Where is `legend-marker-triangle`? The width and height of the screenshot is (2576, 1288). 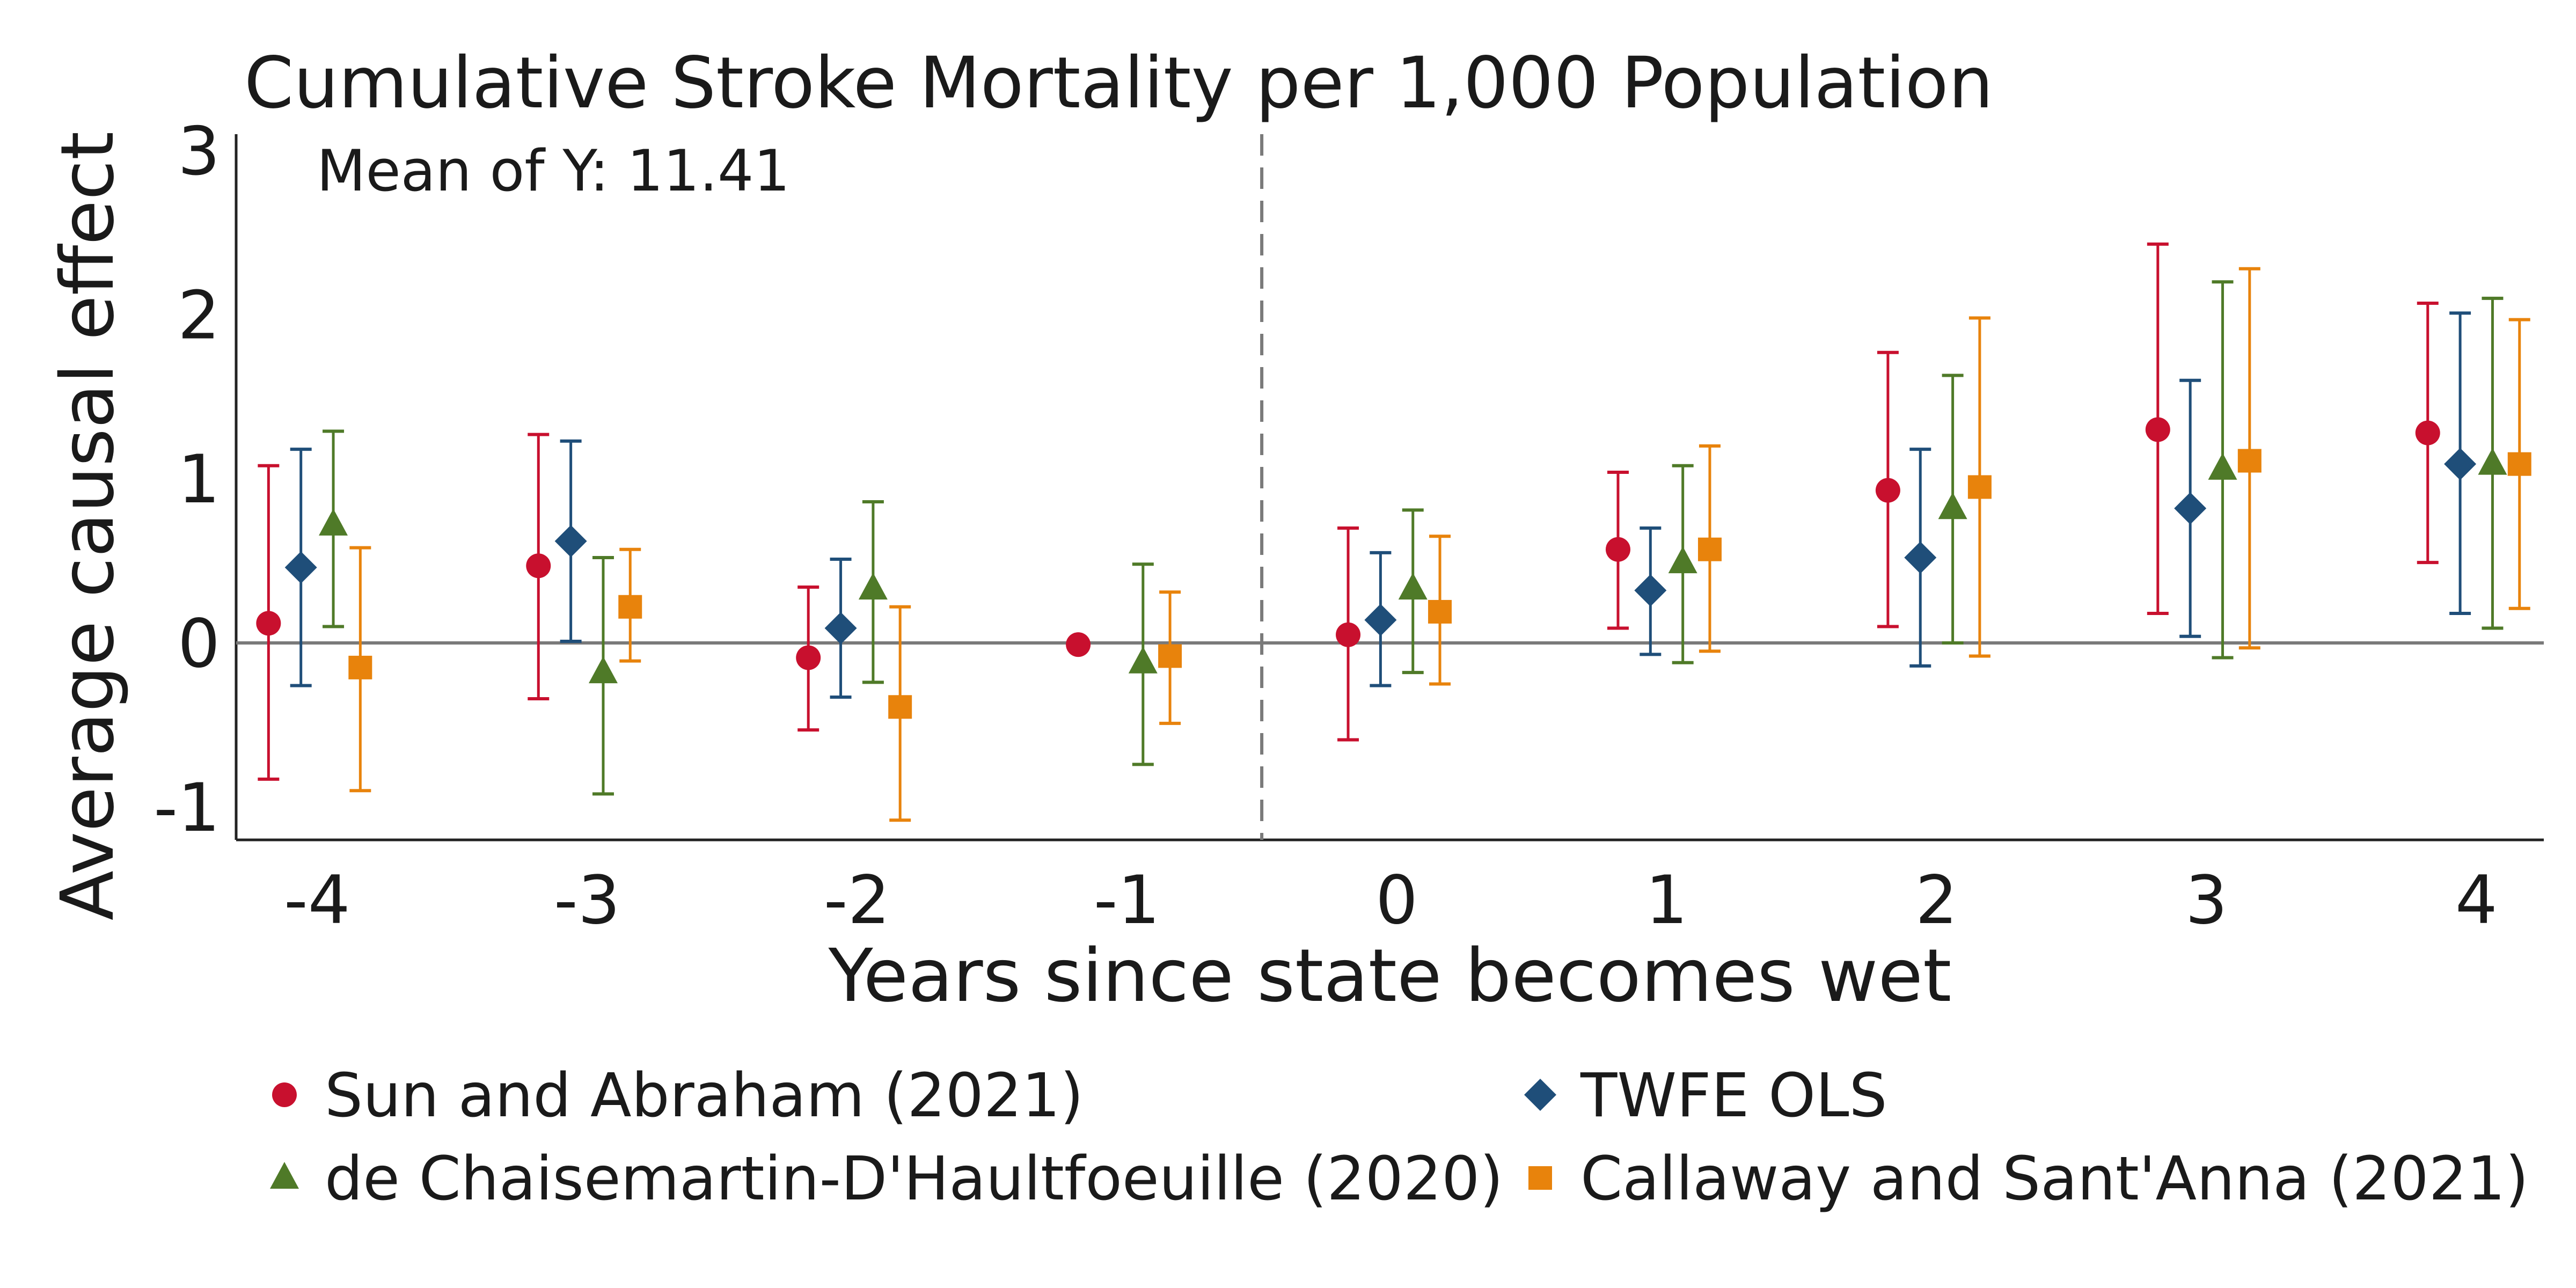 legend-marker-triangle is located at coordinates (284, 1175).